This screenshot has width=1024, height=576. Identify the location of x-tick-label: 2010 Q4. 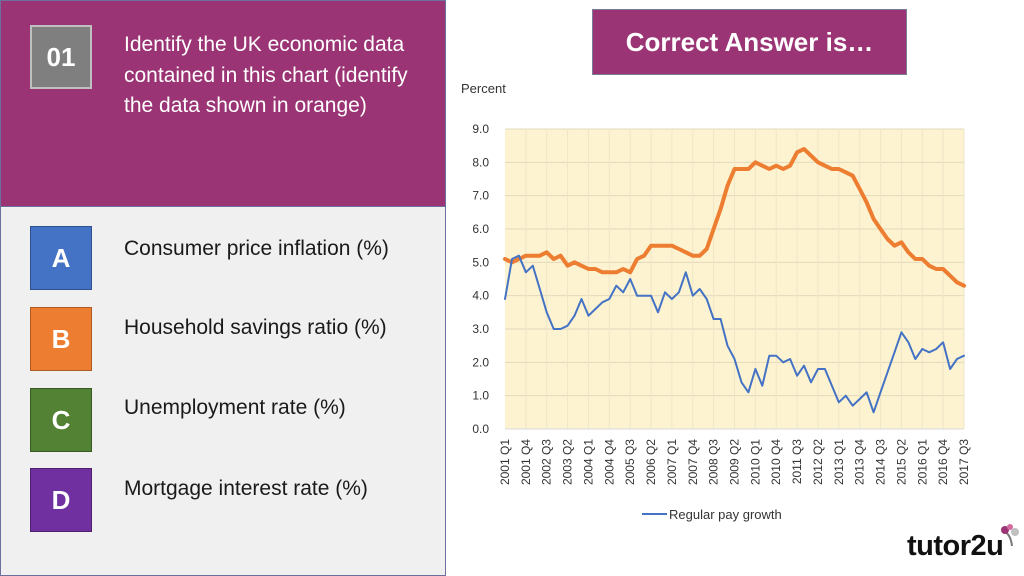
(776, 462).